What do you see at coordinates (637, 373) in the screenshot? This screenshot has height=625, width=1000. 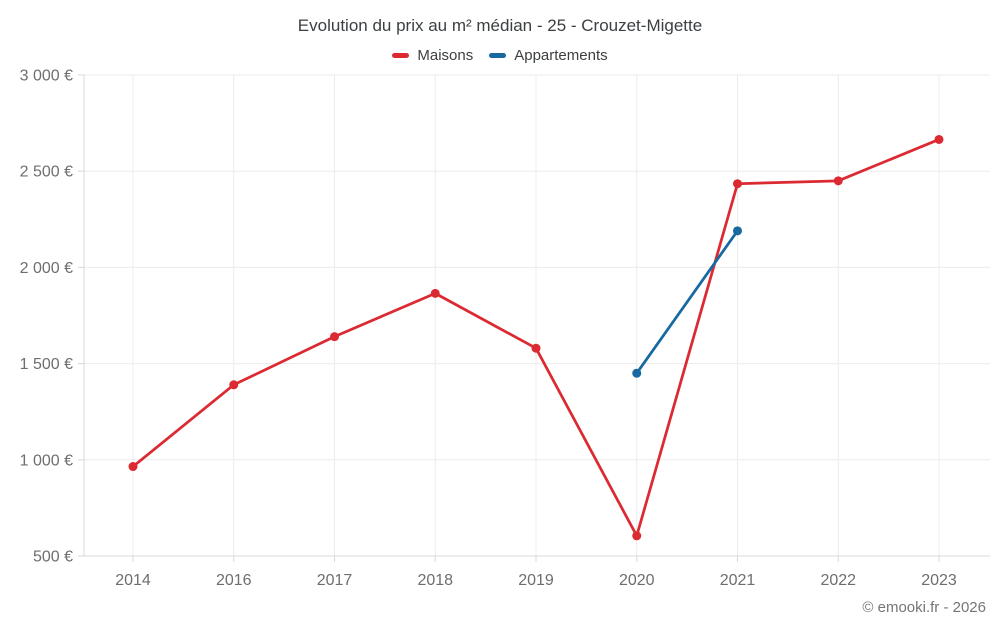 I see `data-point-appartements-2020` at bounding box center [637, 373].